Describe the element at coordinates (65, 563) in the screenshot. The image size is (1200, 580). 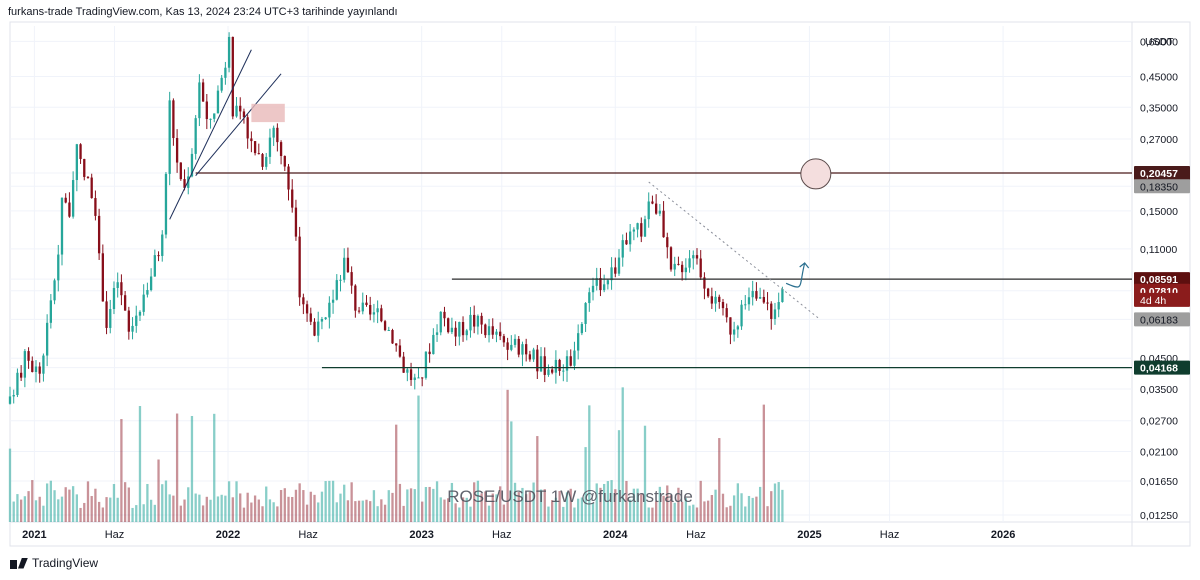
I see `brand-label: TradingView` at that location.